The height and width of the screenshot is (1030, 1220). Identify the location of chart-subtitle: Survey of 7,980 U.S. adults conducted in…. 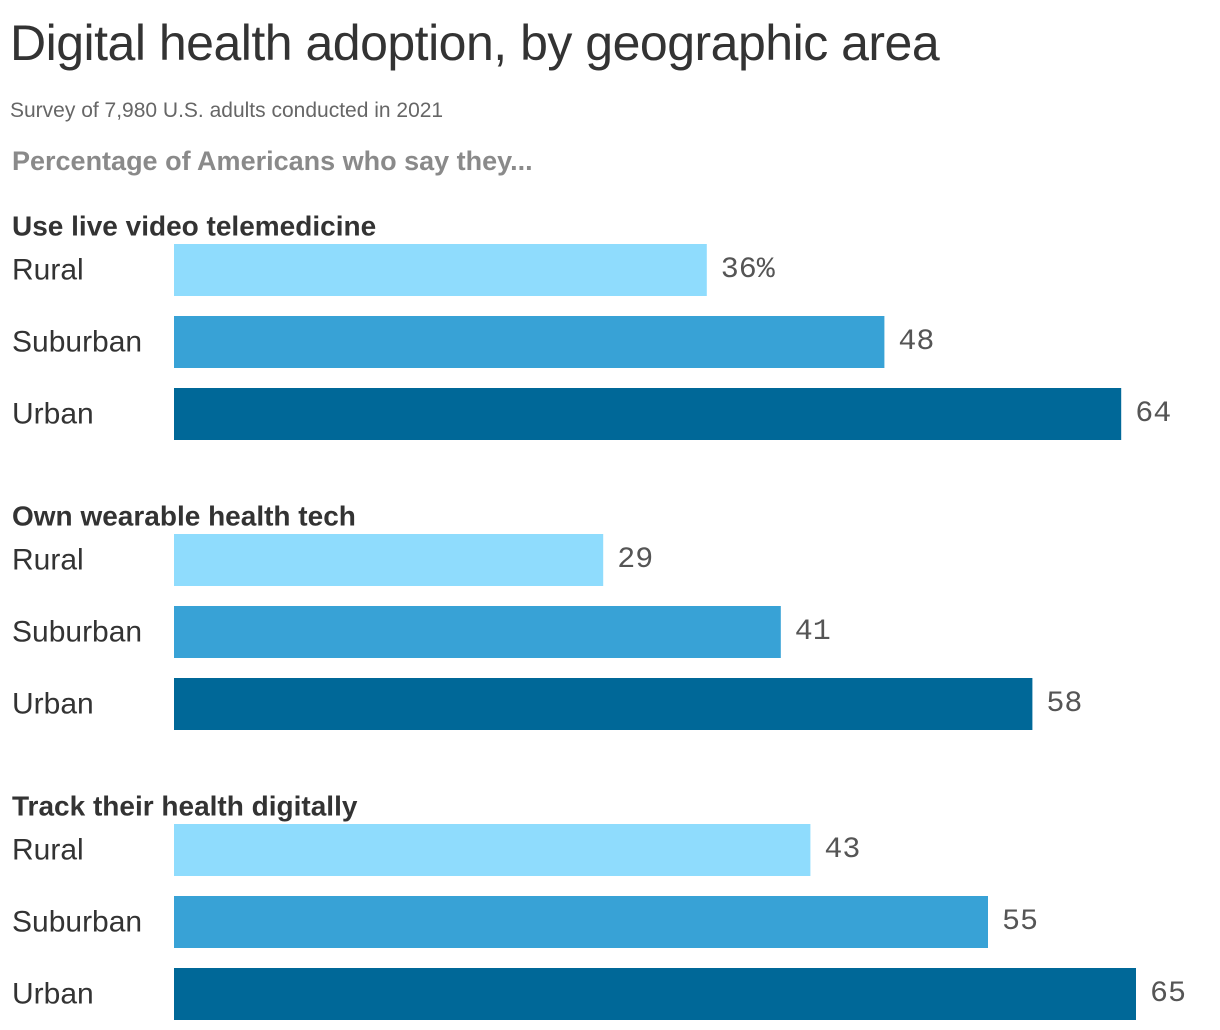
(227, 110).